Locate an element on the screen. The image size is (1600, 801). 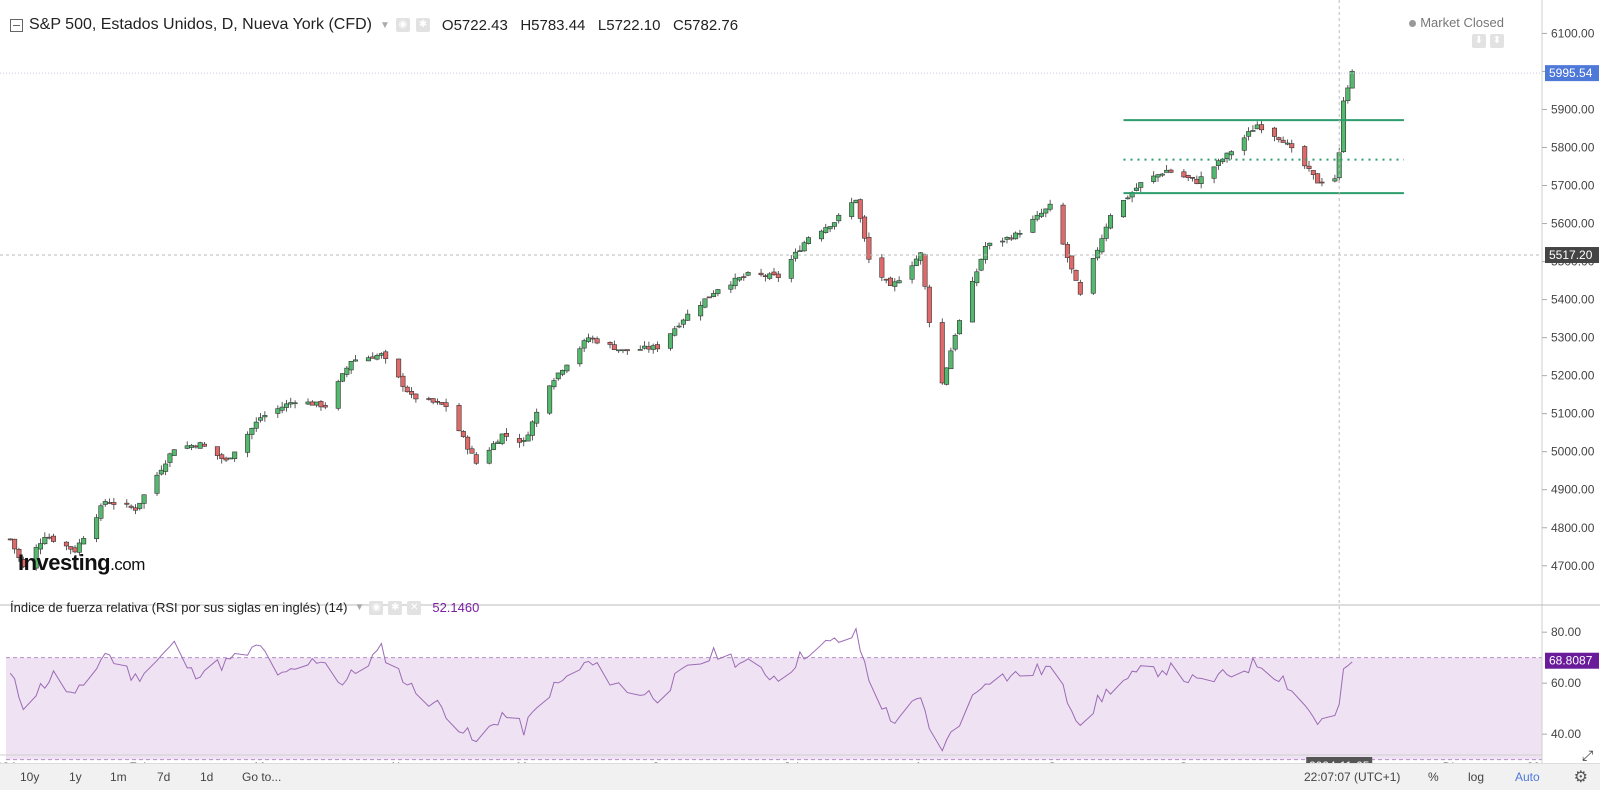
high-value: 5783.44 is located at coordinates (558, 25).